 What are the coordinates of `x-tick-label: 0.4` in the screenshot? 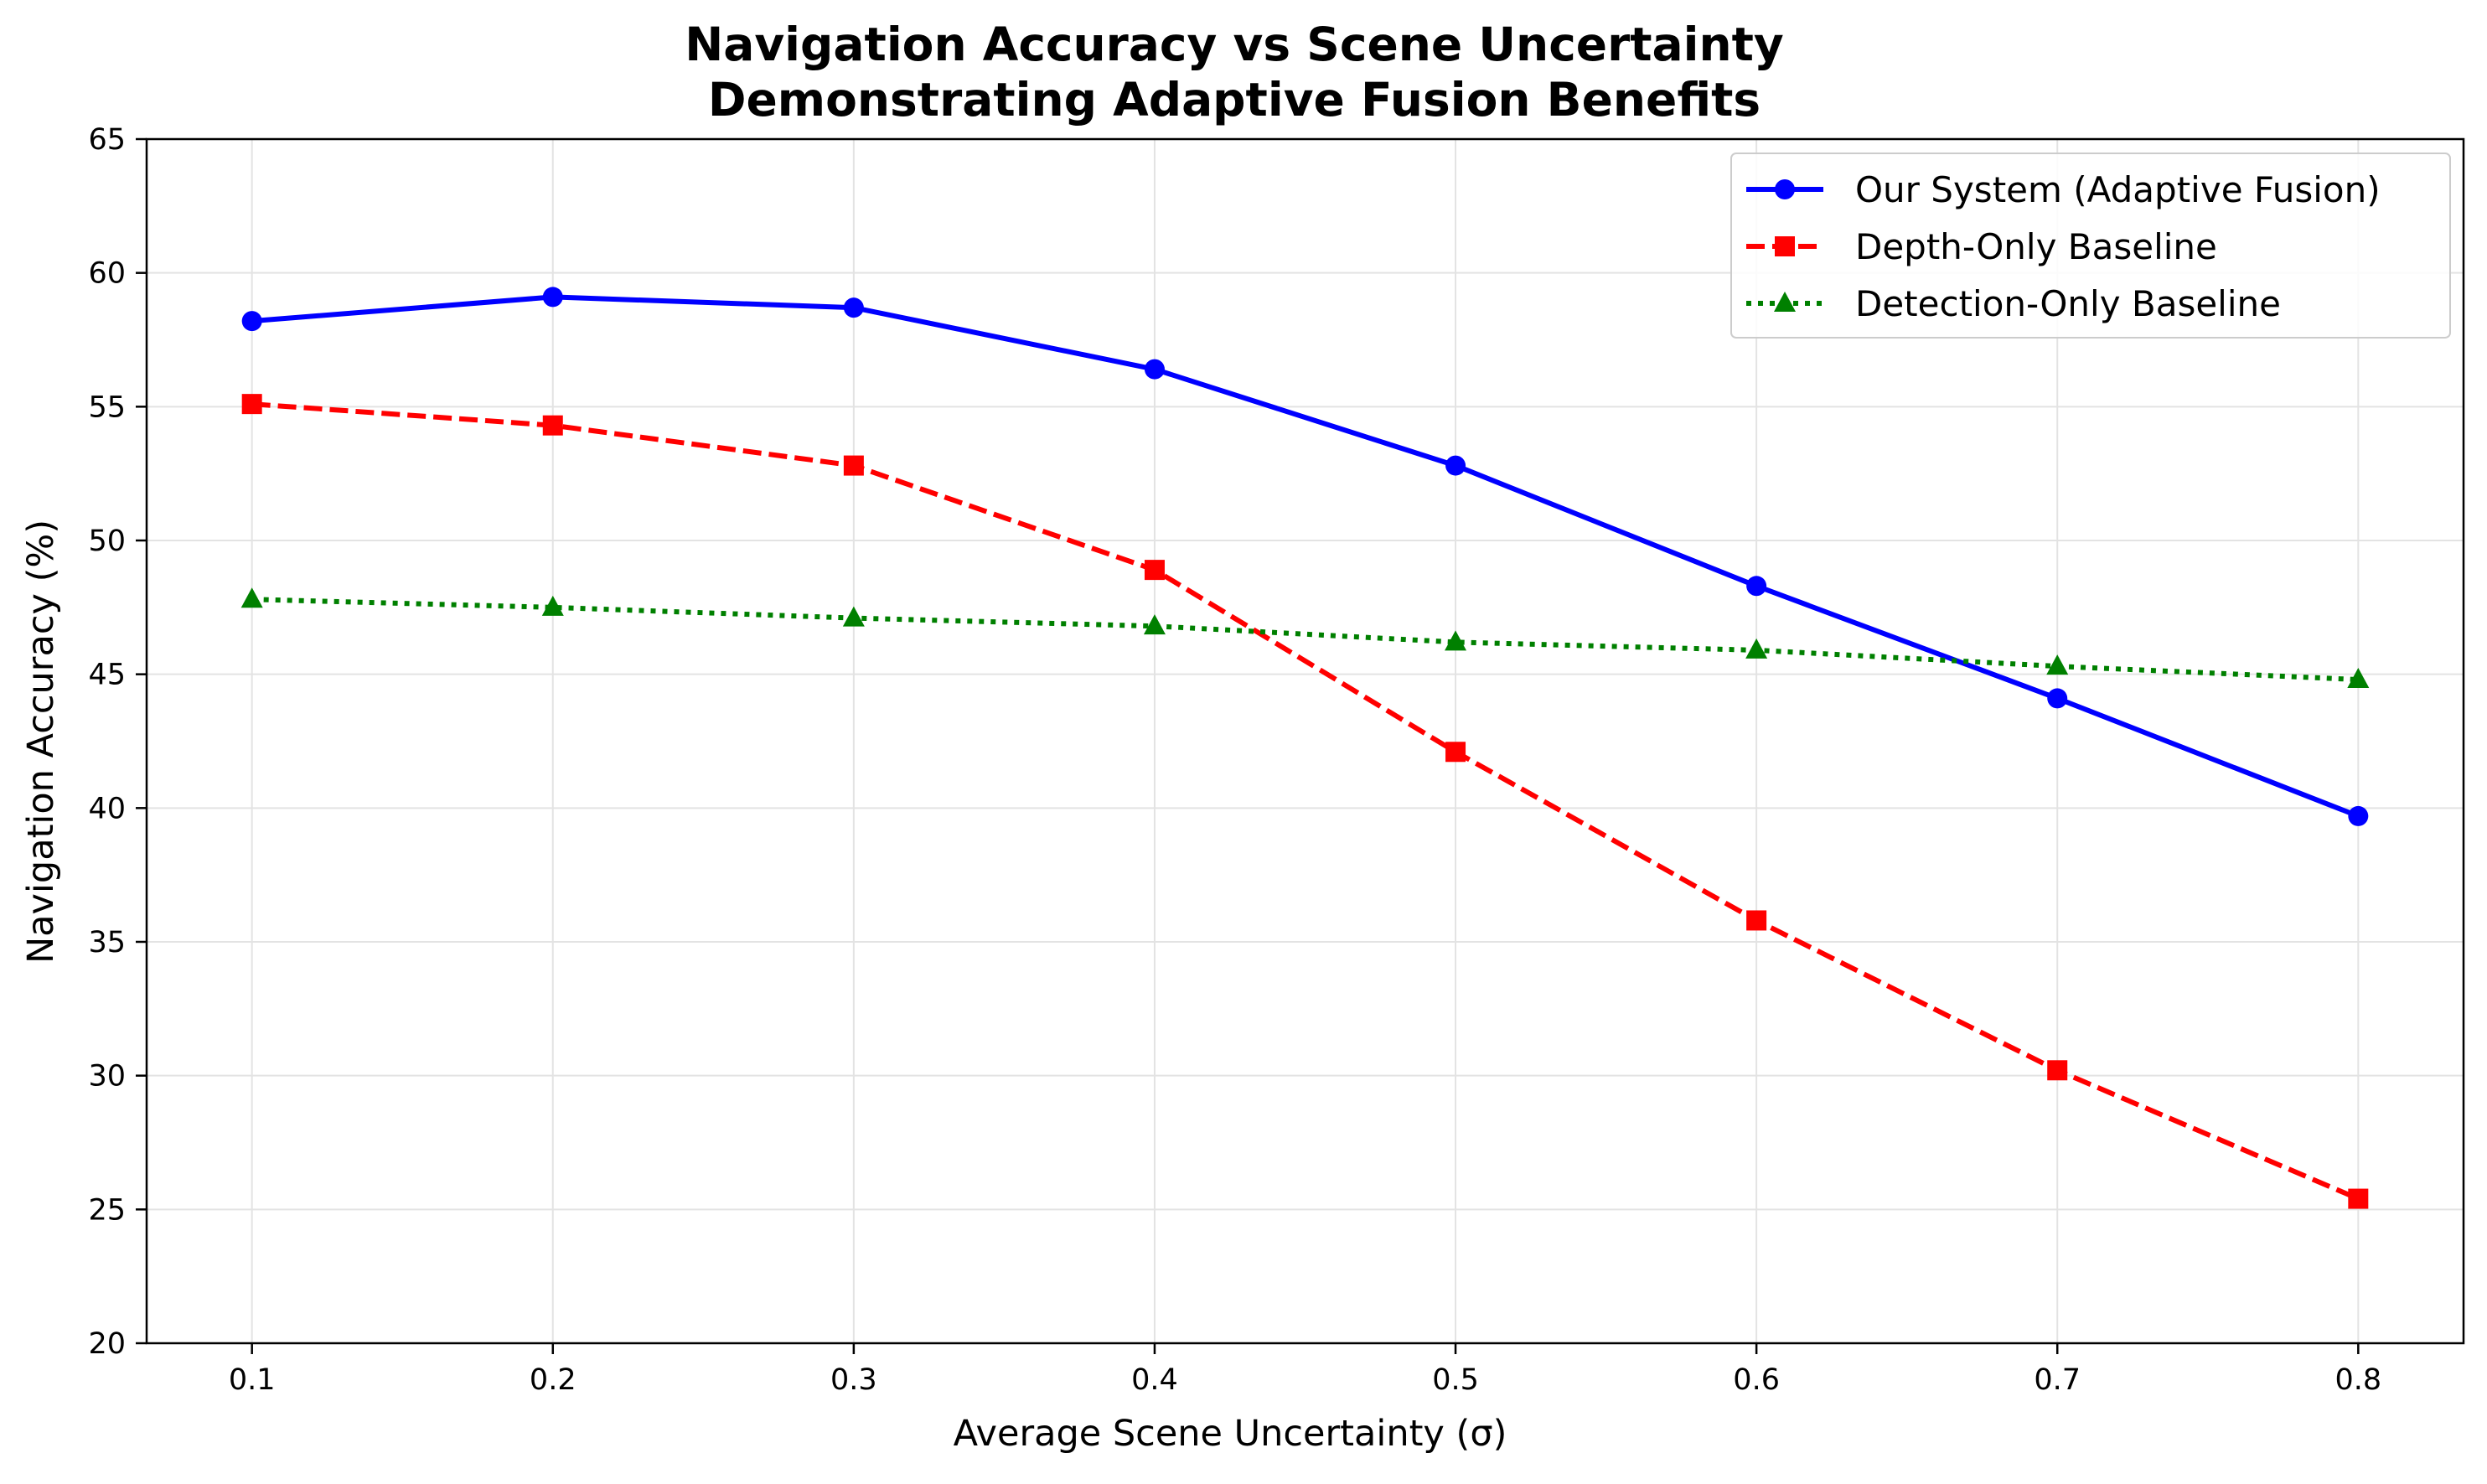 It's located at (1154, 1380).